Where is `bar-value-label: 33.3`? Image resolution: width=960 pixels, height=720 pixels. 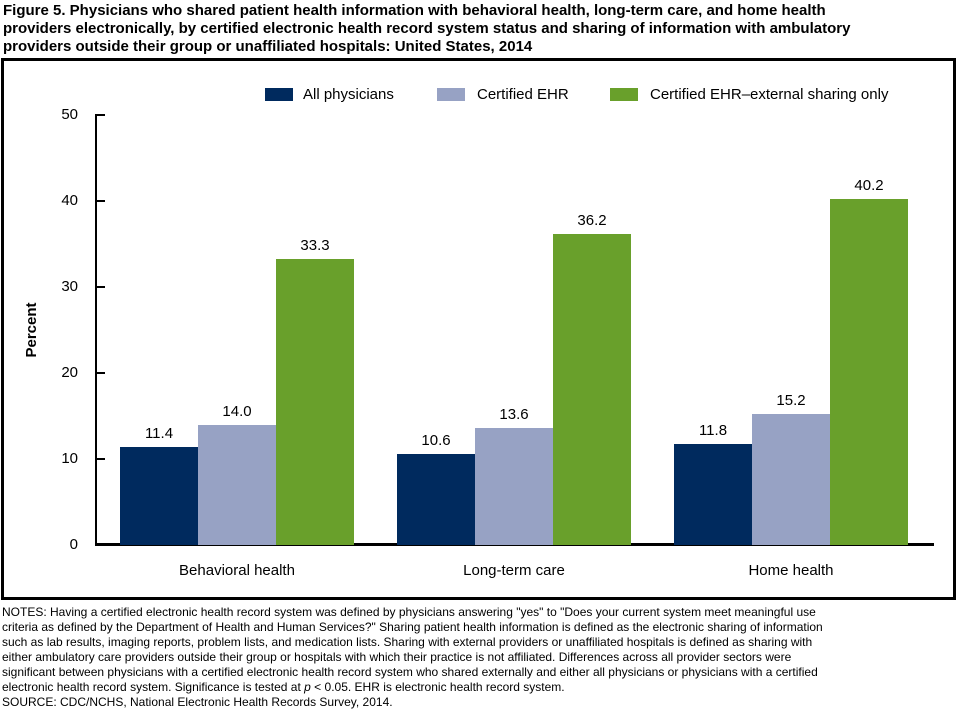
bar-value-label: 33.3 is located at coordinates (315, 245).